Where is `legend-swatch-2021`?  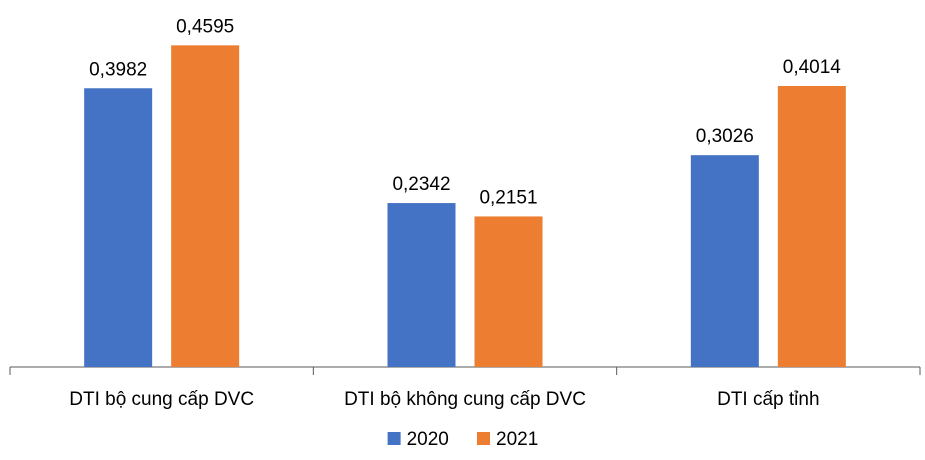
legend-swatch-2021 is located at coordinates (483, 438).